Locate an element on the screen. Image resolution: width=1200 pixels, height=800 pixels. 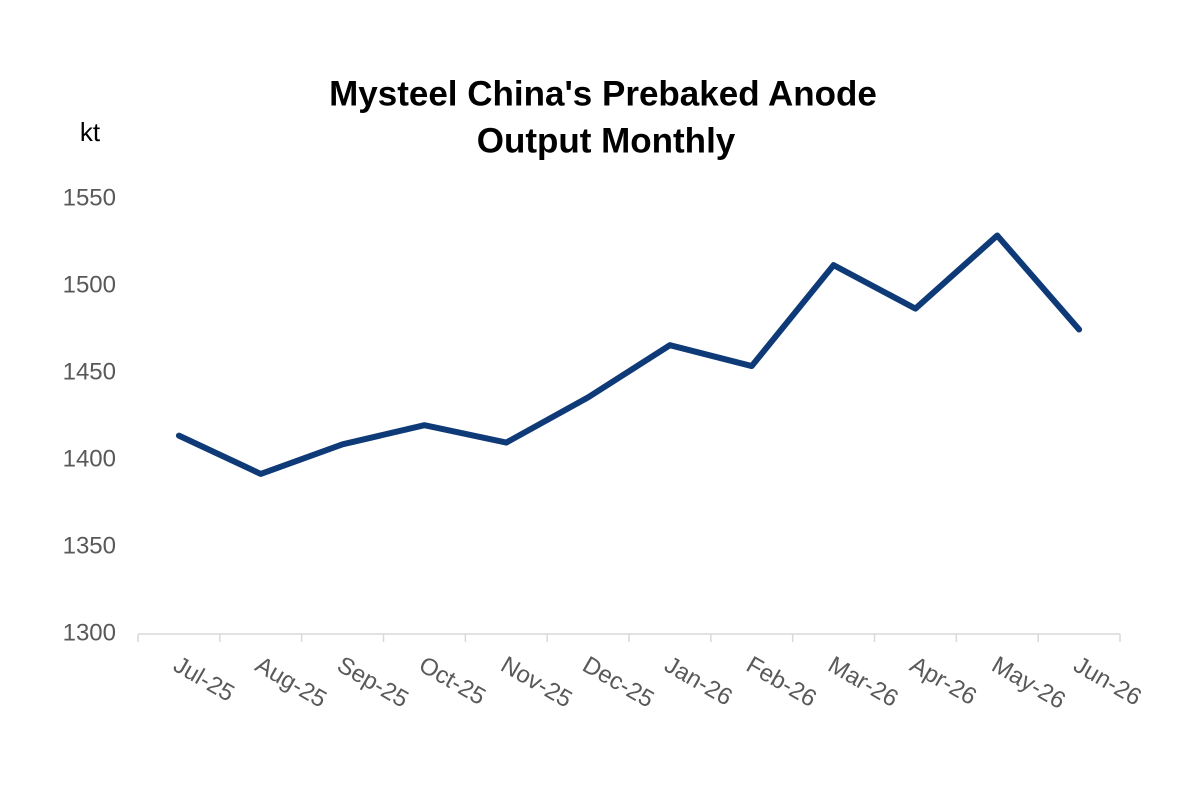
x-tick-label: Sep-25 is located at coordinates (372, 682).